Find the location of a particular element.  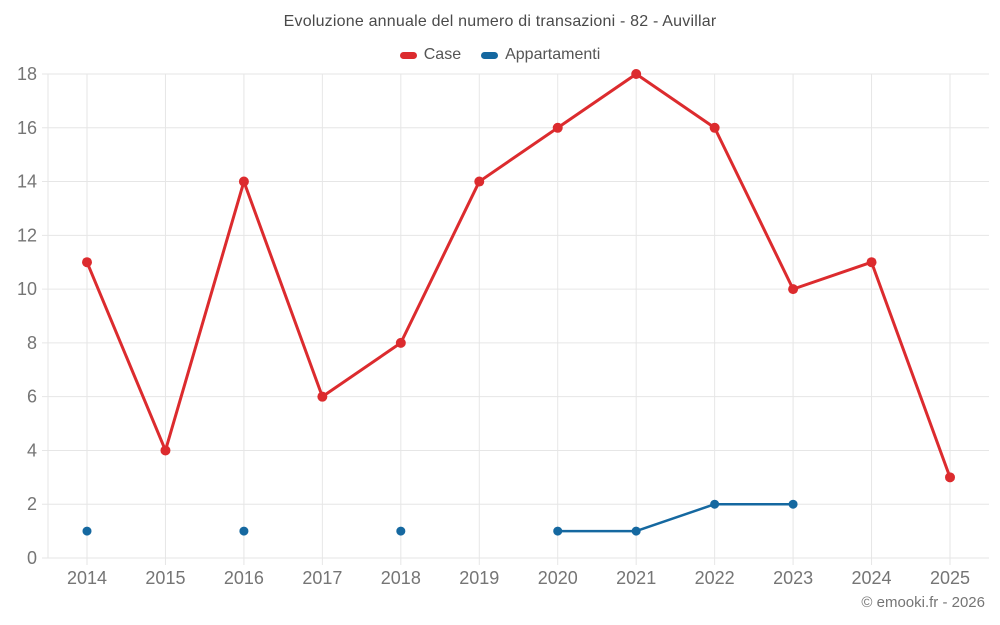

y-axis-tick-label: 12 is located at coordinates (27, 235).